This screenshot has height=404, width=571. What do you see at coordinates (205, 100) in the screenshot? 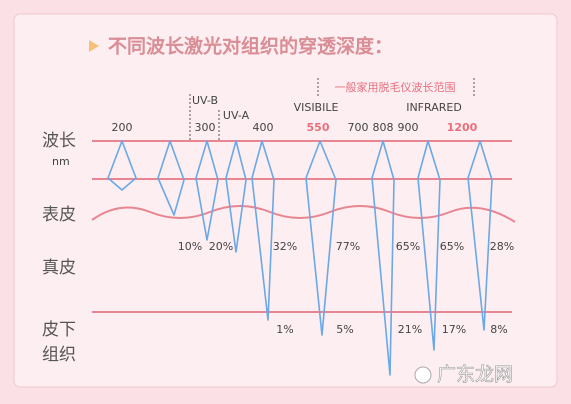
I see `band-label: UV-B` at bounding box center [205, 100].